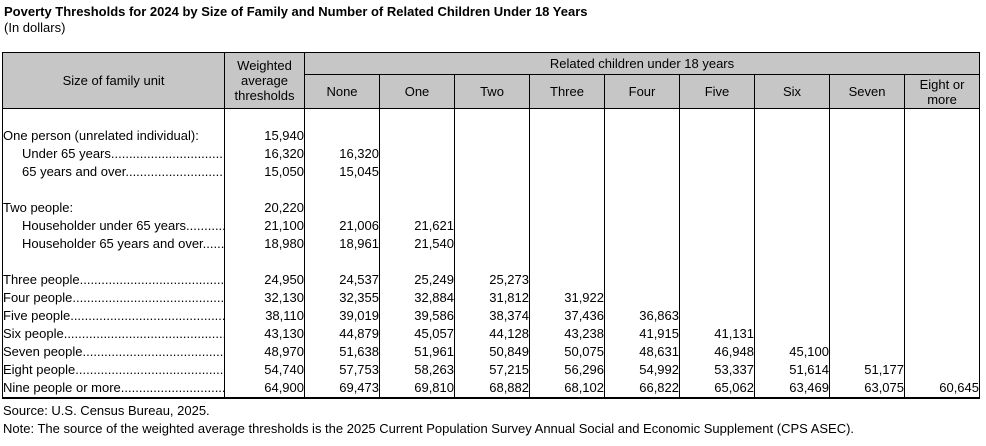 The width and height of the screenshot is (986, 446). Describe the element at coordinates (491, 136) in the screenshot. I see `table-row: One person (unrelated individual): 15,940` at that location.